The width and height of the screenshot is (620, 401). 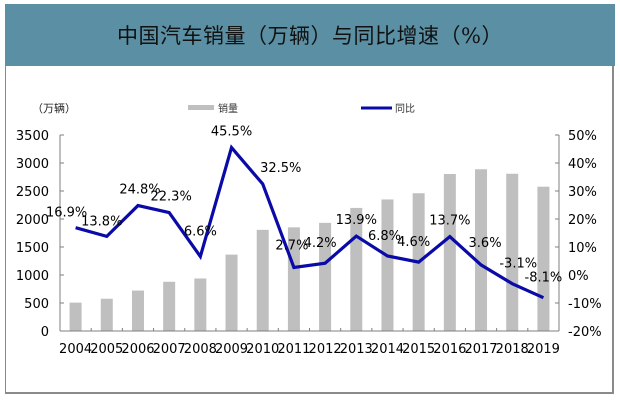 I want to click on data-label-2016: 13.7%, so click(x=449, y=221).